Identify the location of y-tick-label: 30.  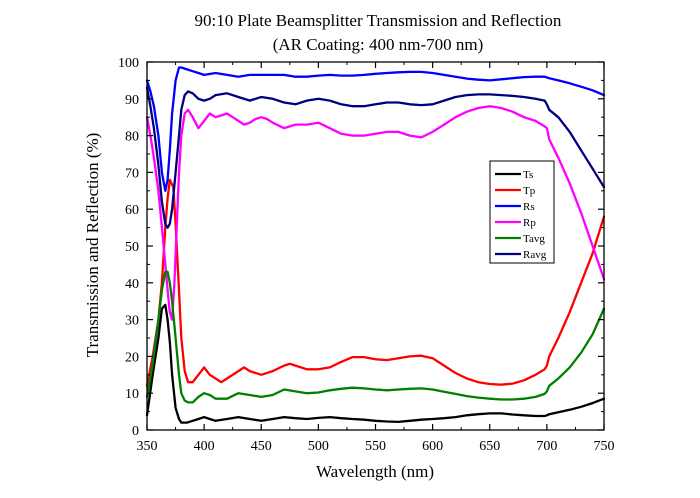
(132, 321).